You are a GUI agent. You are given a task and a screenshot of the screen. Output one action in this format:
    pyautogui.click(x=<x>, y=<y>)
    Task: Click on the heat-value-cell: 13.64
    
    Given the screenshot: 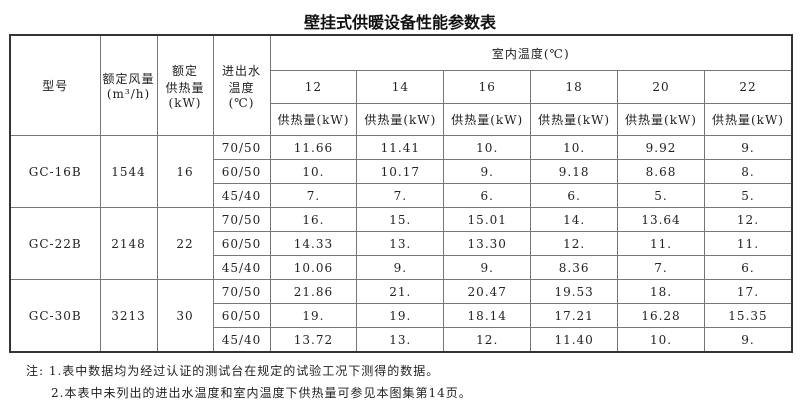 What is the action you would take?
    pyautogui.click(x=661, y=219)
    